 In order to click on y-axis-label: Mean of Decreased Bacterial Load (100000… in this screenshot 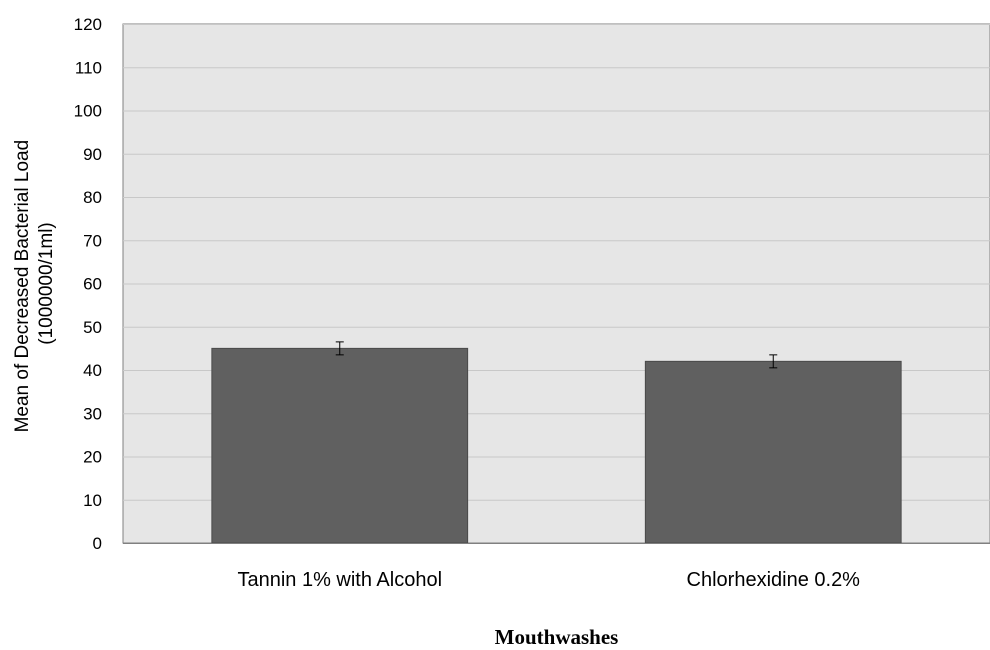, I will do `click(34, 284)`.